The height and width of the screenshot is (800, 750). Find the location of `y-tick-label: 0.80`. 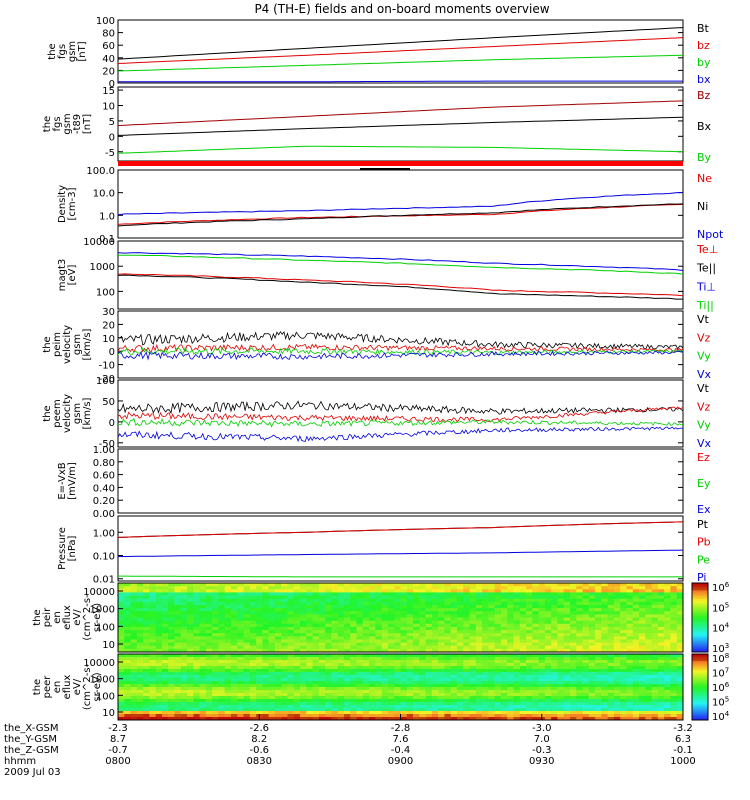

y-tick-label: 0.80 is located at coordinates (104, 463).